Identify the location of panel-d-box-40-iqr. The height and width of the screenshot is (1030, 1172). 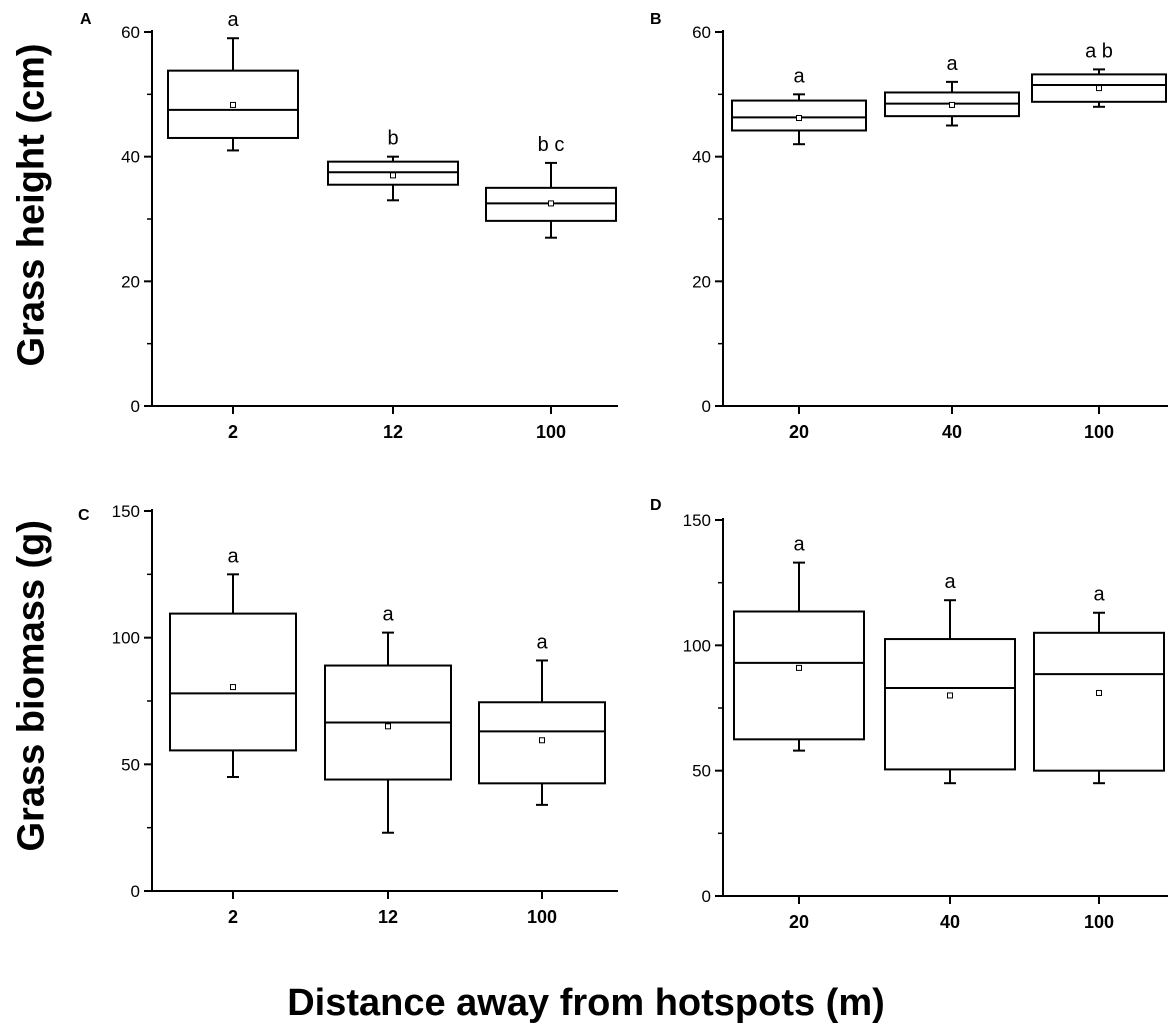
(950, 704).